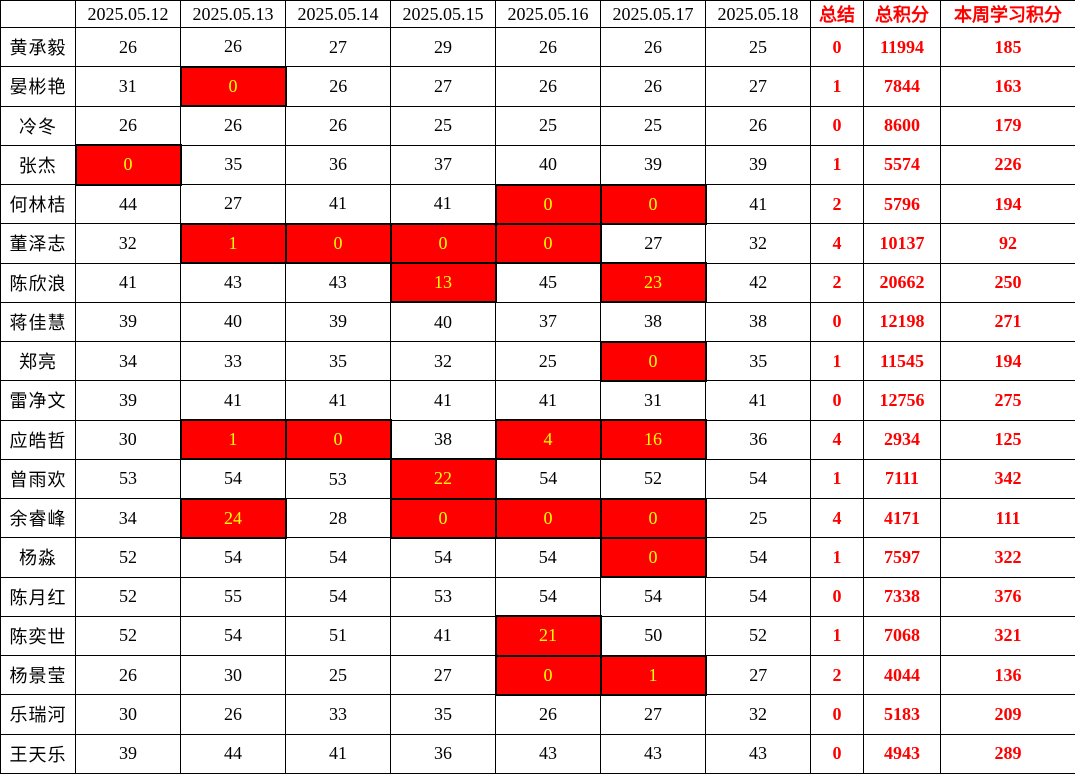 This screenshot has width=1075, height=774. I want to click on total-points-cell: 5796, so click(902, 204).